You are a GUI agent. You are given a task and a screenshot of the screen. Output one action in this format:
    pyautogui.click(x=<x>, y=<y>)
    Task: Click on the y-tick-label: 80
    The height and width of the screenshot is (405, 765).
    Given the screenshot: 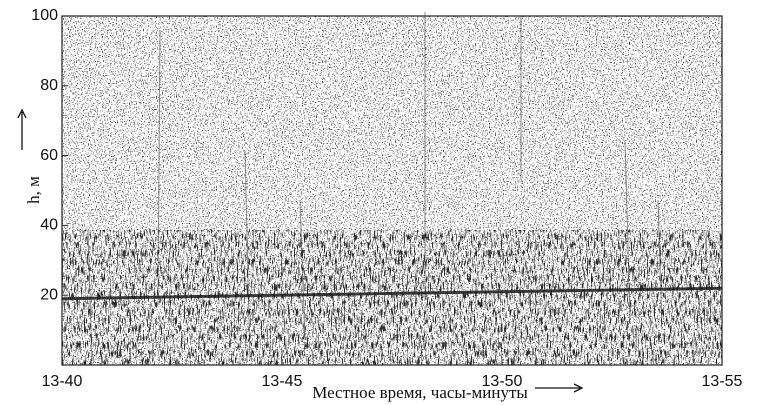 What is the action you would take?
    pyautogui.click(x=49, y=85)
    